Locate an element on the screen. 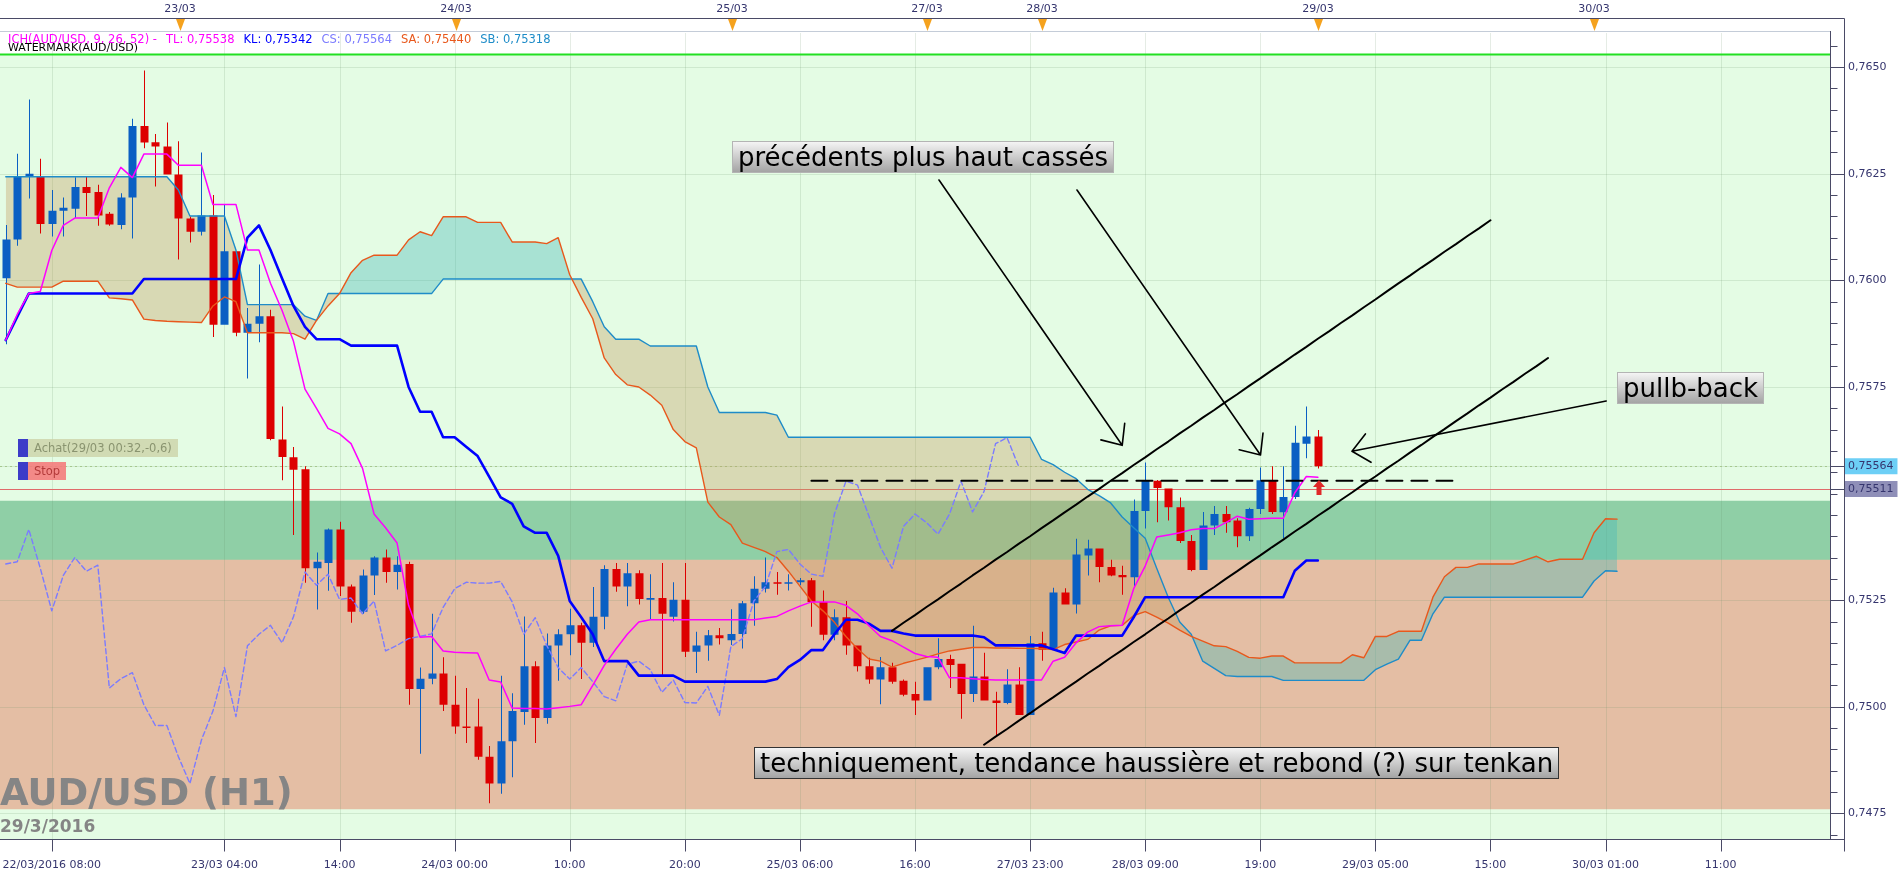 The height and width of the screenshot is (878, 1903). y-tick-label: 0,7525 is located at coordinates (1867, 600).